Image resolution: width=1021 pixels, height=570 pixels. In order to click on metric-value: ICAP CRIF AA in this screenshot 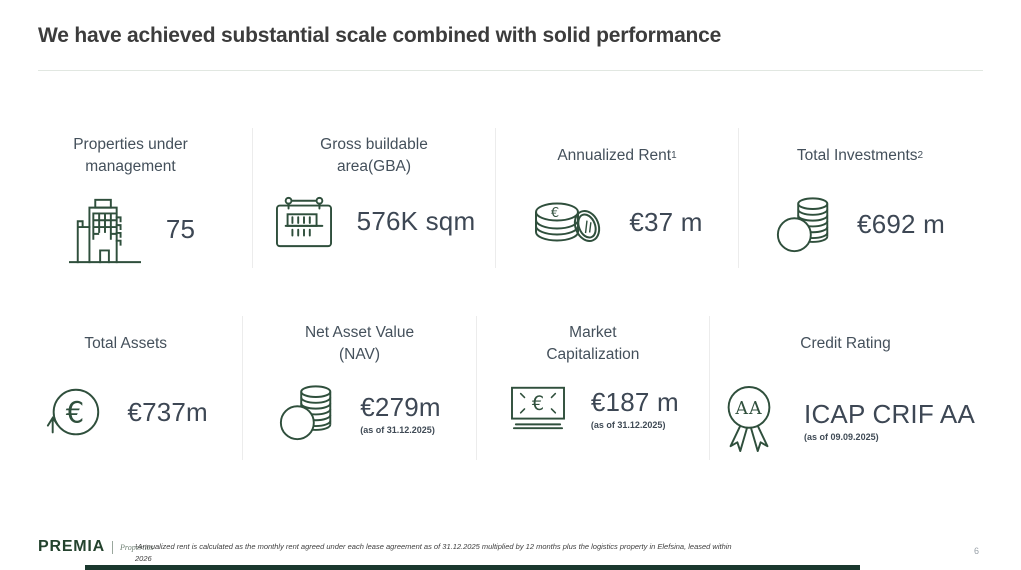, I will do `click(889, 413)`.